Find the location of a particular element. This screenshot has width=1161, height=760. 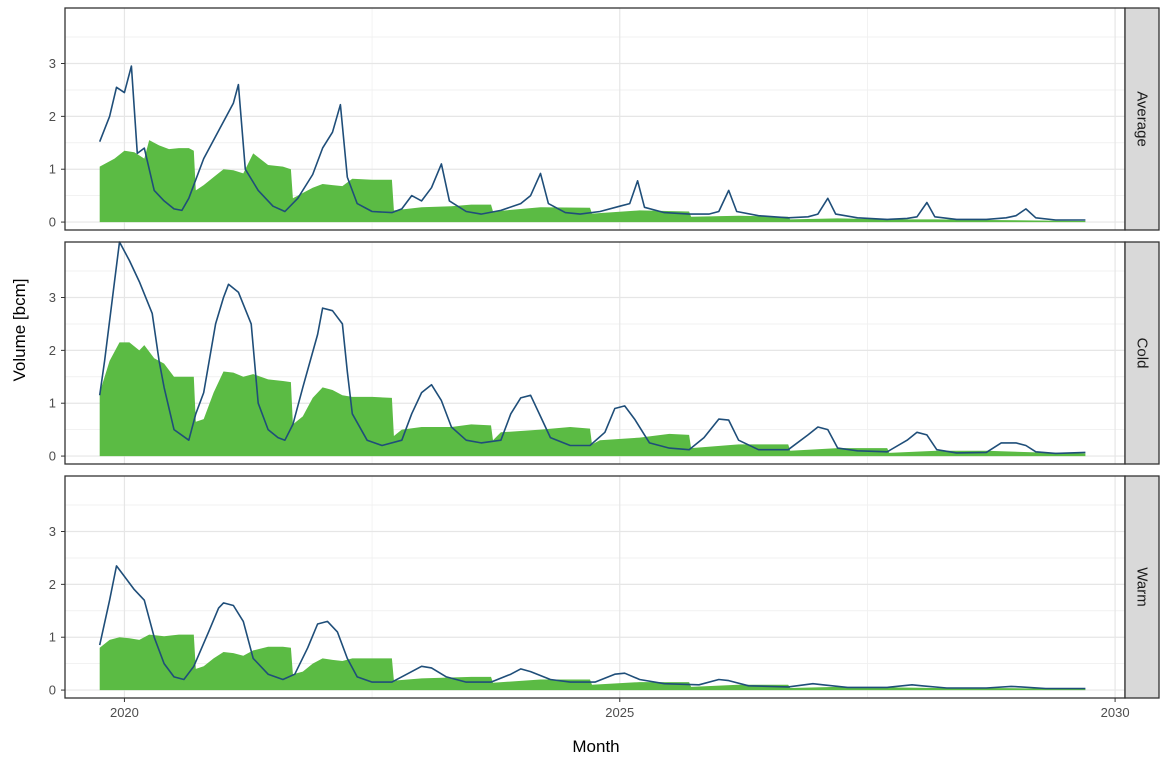

x-axis-title: Month is located at coordinates (595, 746).